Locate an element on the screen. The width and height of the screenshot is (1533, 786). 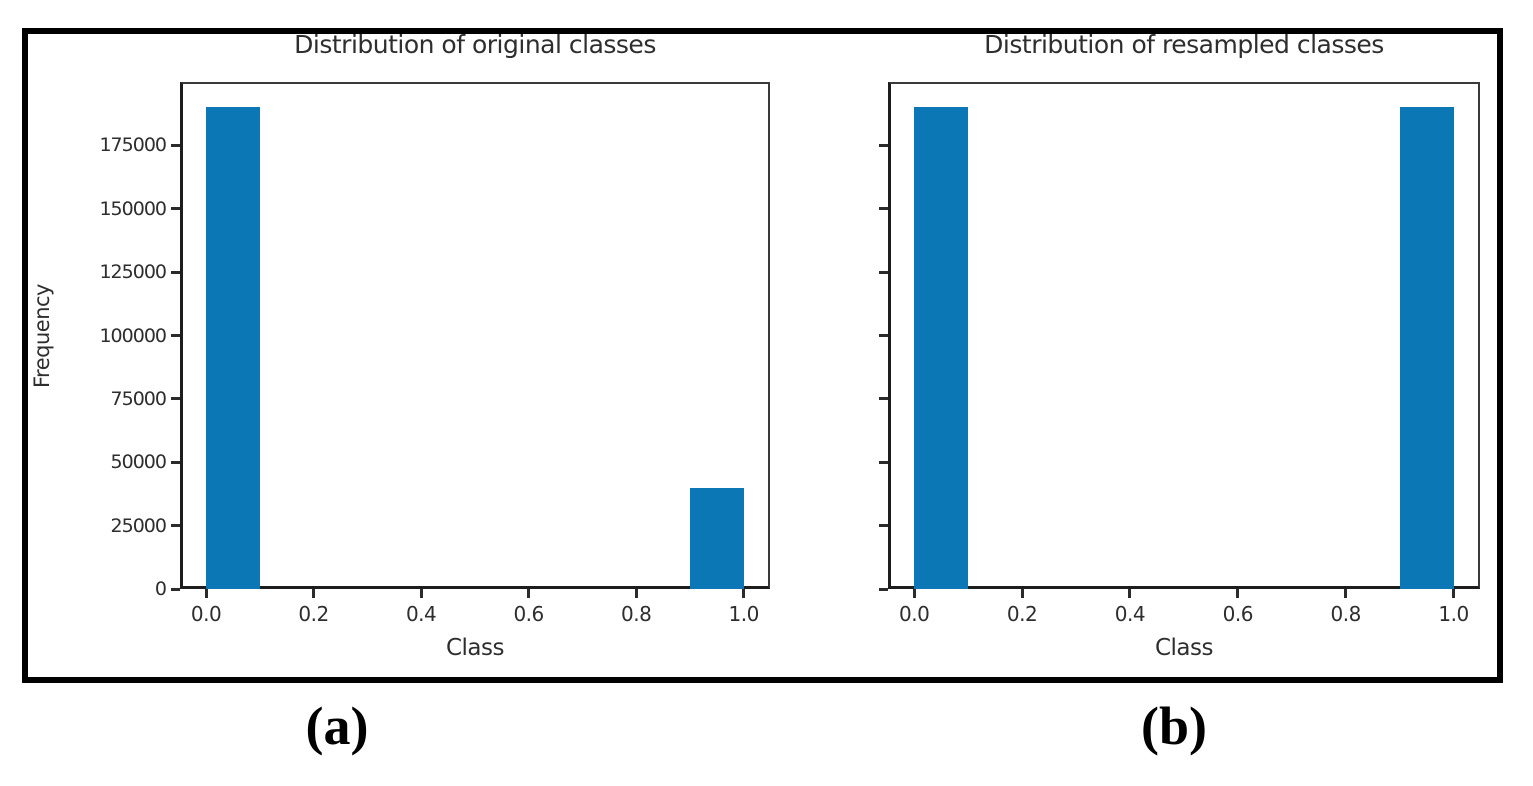
subfigure-label-b: (b) is located at coordinates (1174, 726).